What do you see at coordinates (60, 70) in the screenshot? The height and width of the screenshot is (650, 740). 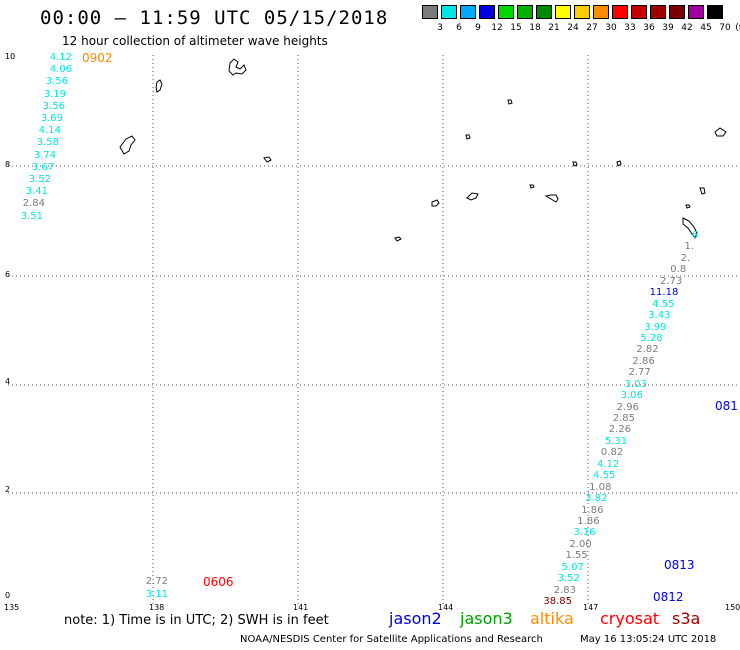 I see `wave-height-value: 4.06` at bounding box center [60, 70].